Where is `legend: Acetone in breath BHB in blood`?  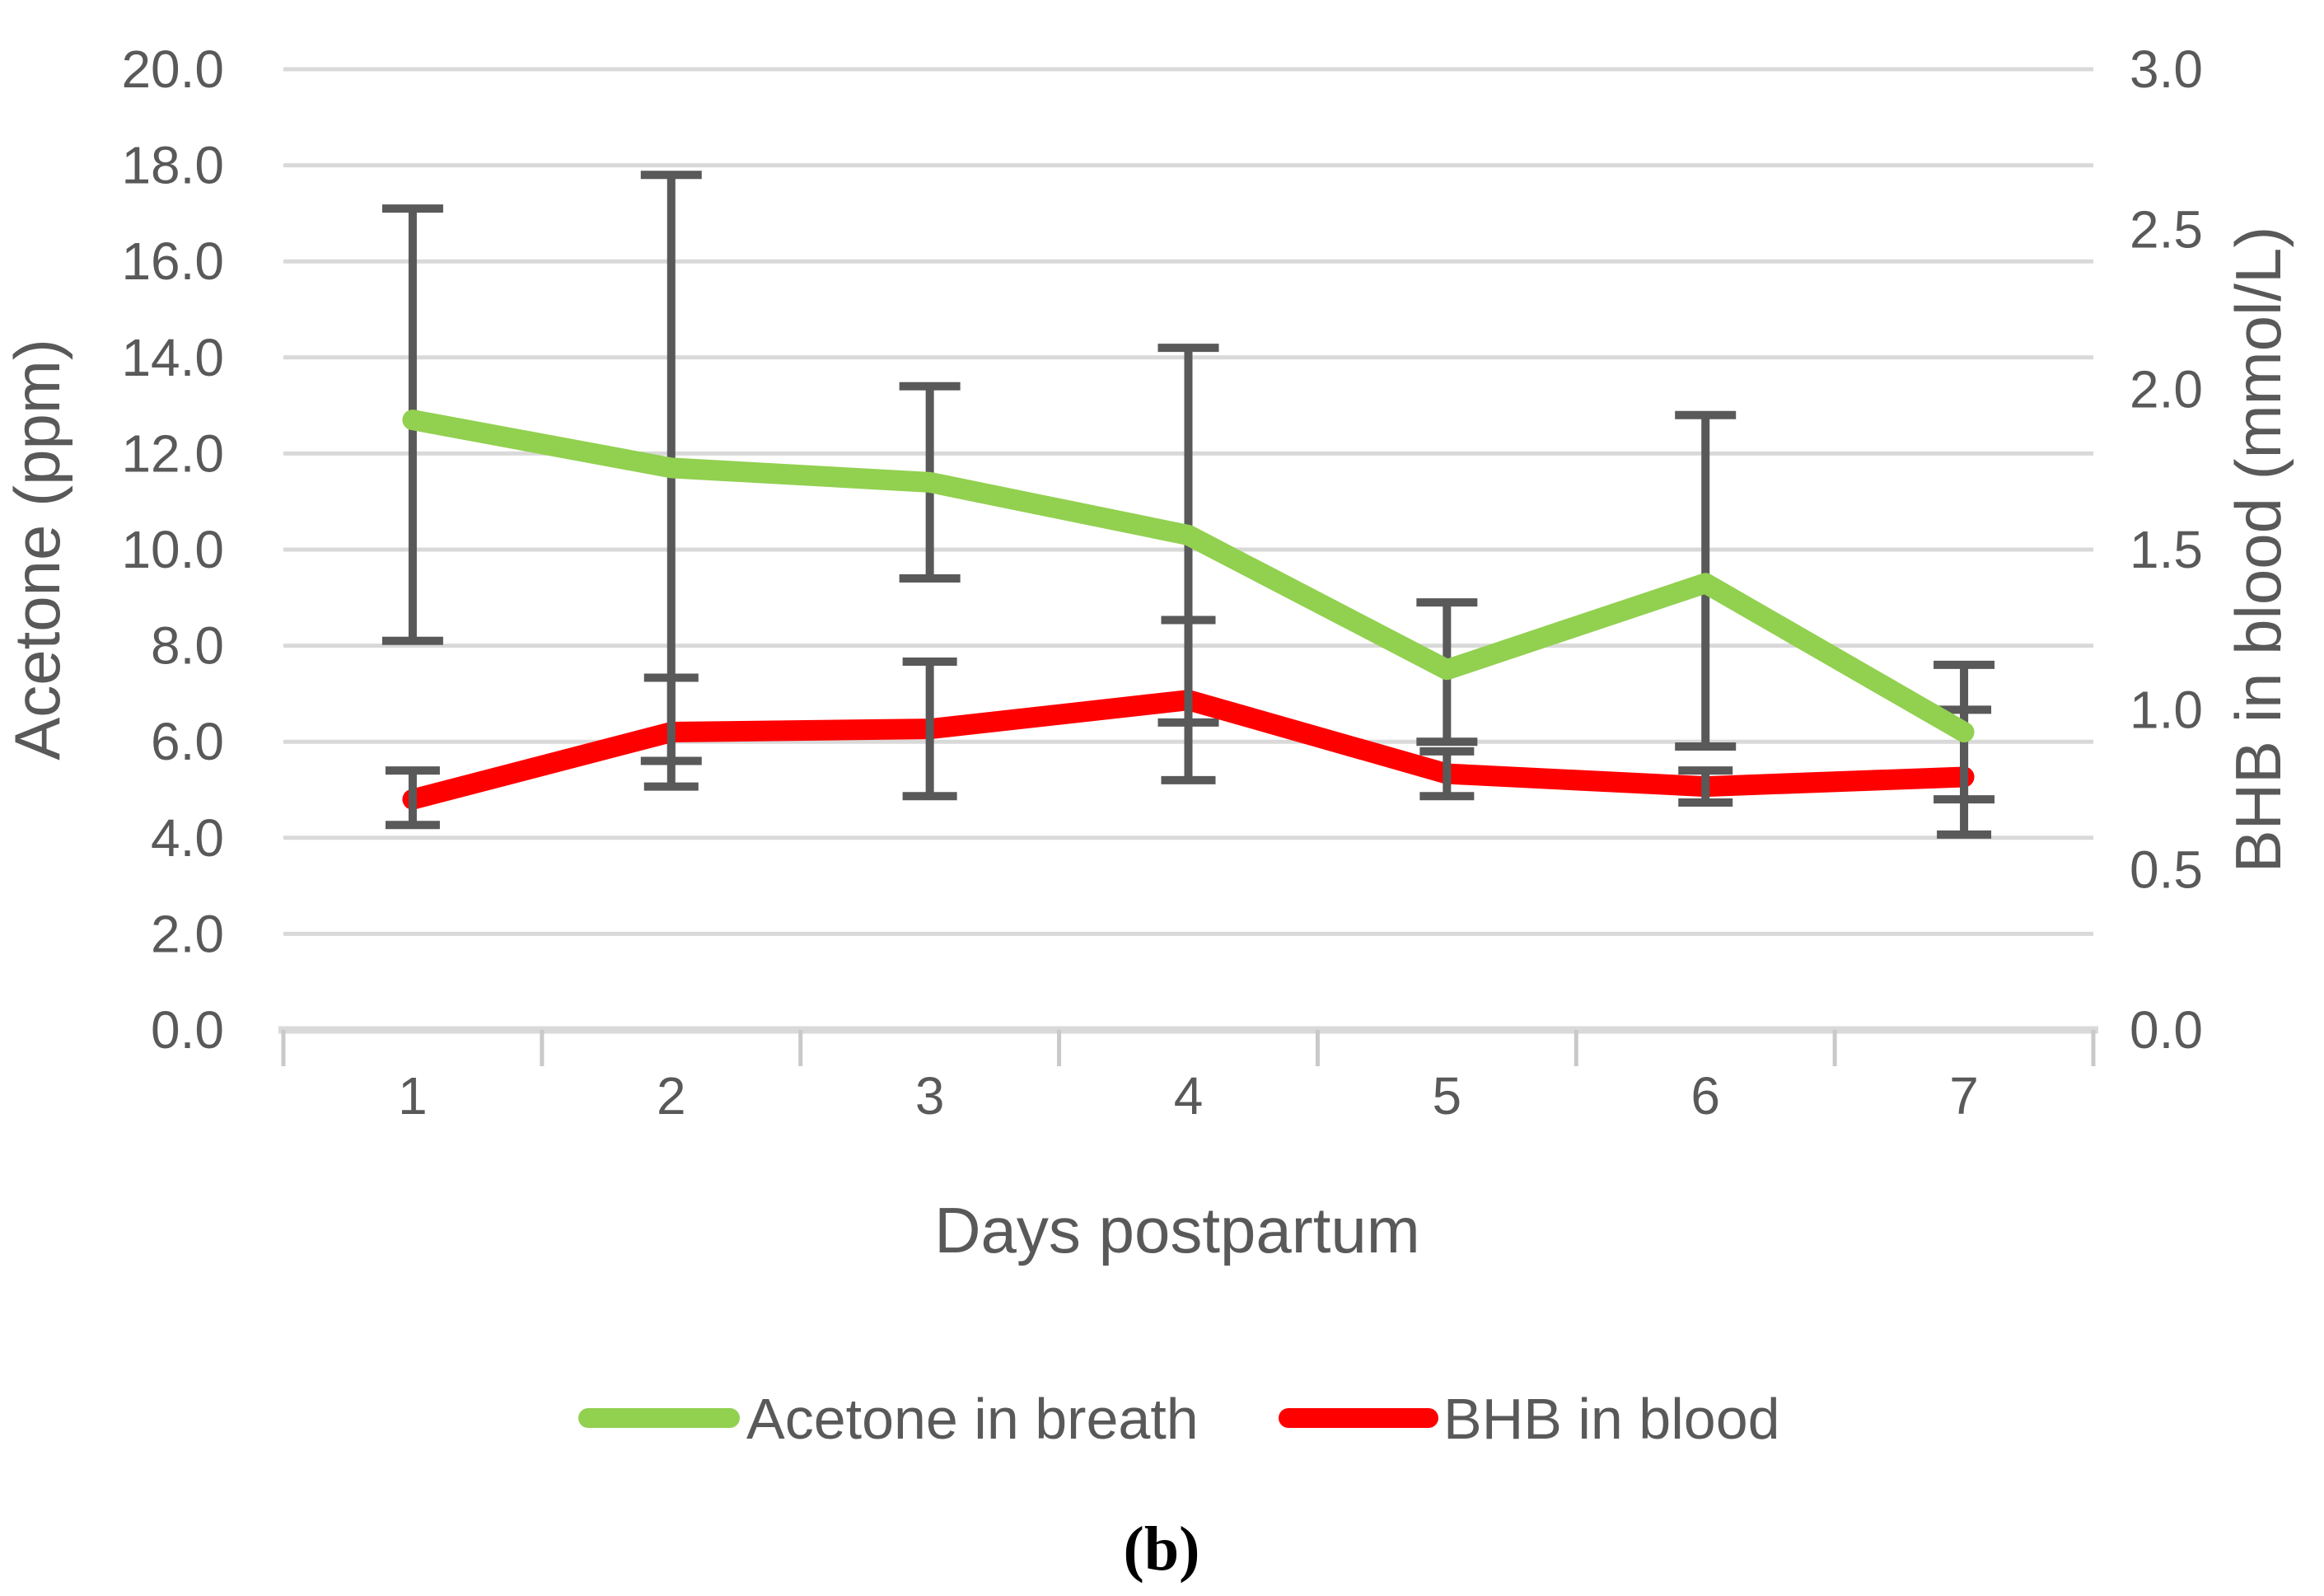 legend: Acetone in breath BHB in blood is located at coordinates (1179, 1419).